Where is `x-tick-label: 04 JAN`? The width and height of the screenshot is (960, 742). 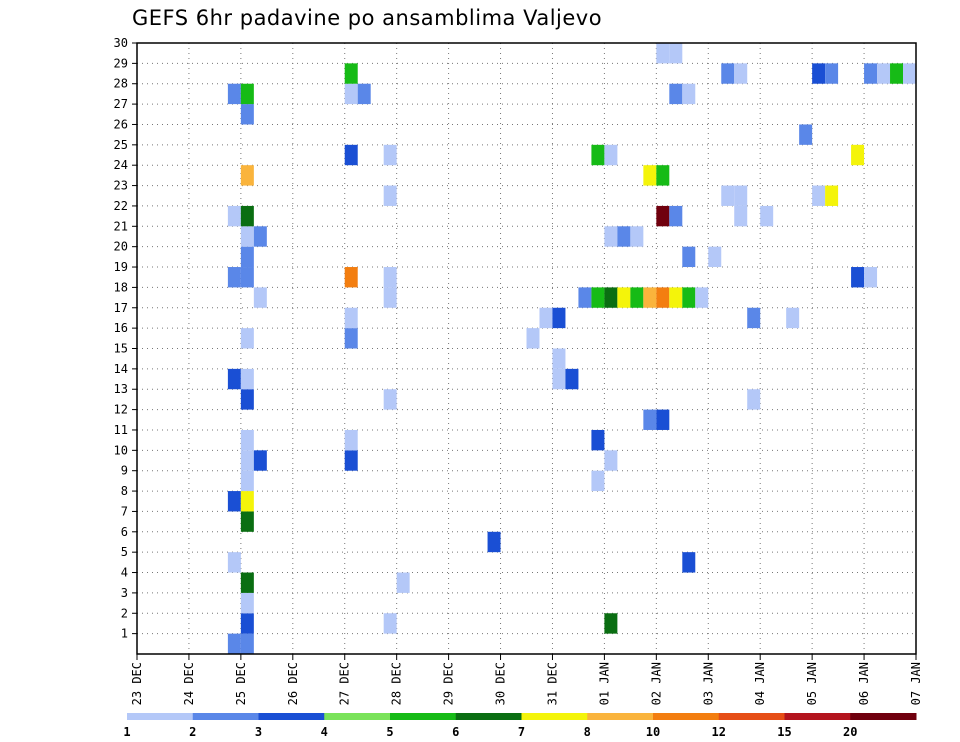 x-tick-label: 04 JAN is located at coordinates (760, 683).